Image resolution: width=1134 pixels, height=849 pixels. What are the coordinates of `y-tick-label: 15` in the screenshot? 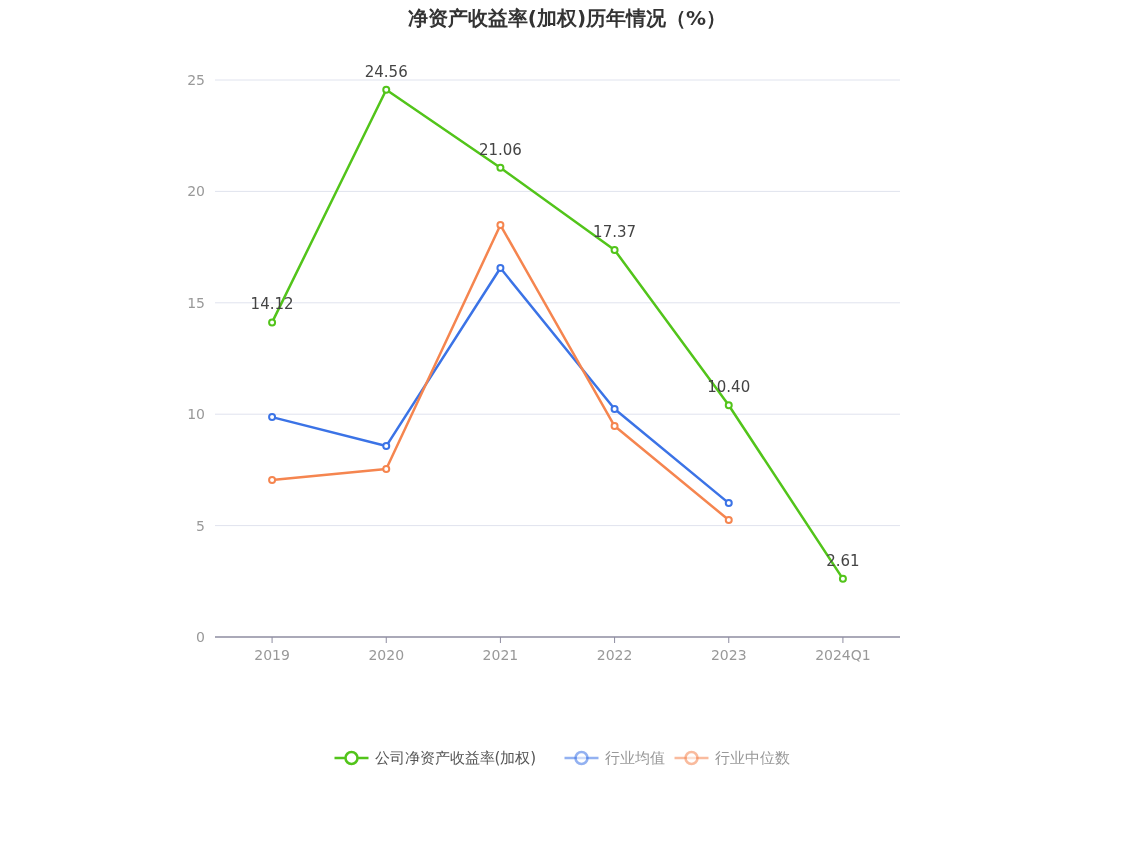 It's located at (196, 302).